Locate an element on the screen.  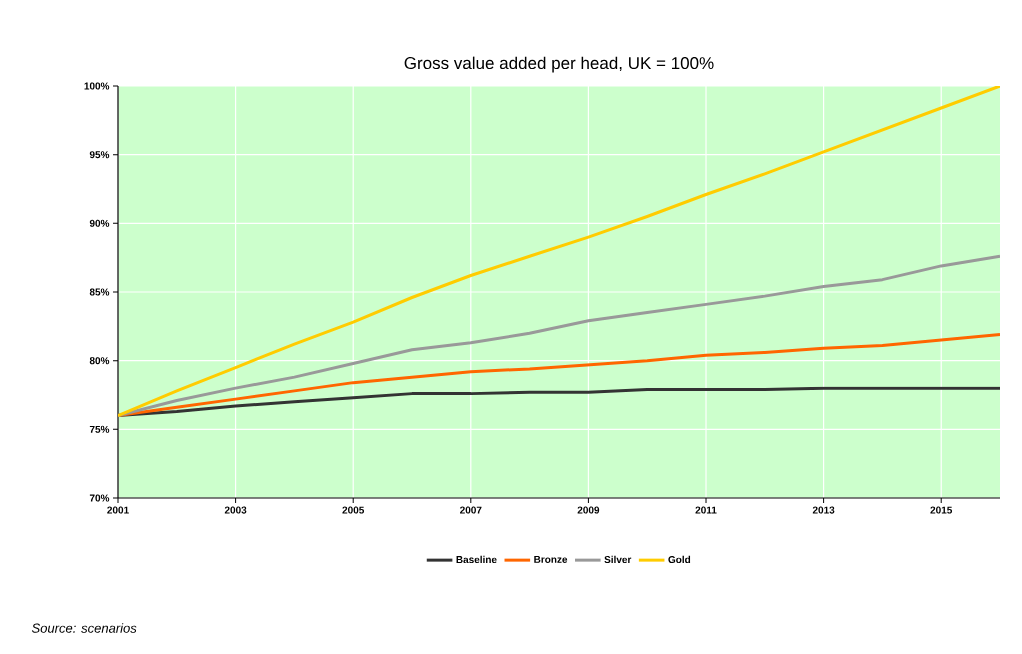
x-tick-label: 2007 is located at coordinates (471, 510).